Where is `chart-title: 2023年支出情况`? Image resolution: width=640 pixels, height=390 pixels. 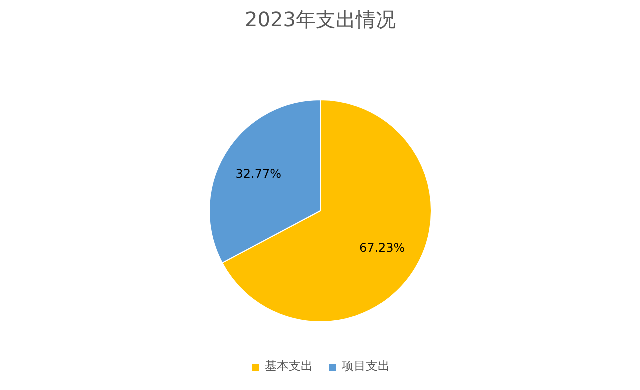 chart-title: 2023年支出情况 is located at coordinates (320, 20).